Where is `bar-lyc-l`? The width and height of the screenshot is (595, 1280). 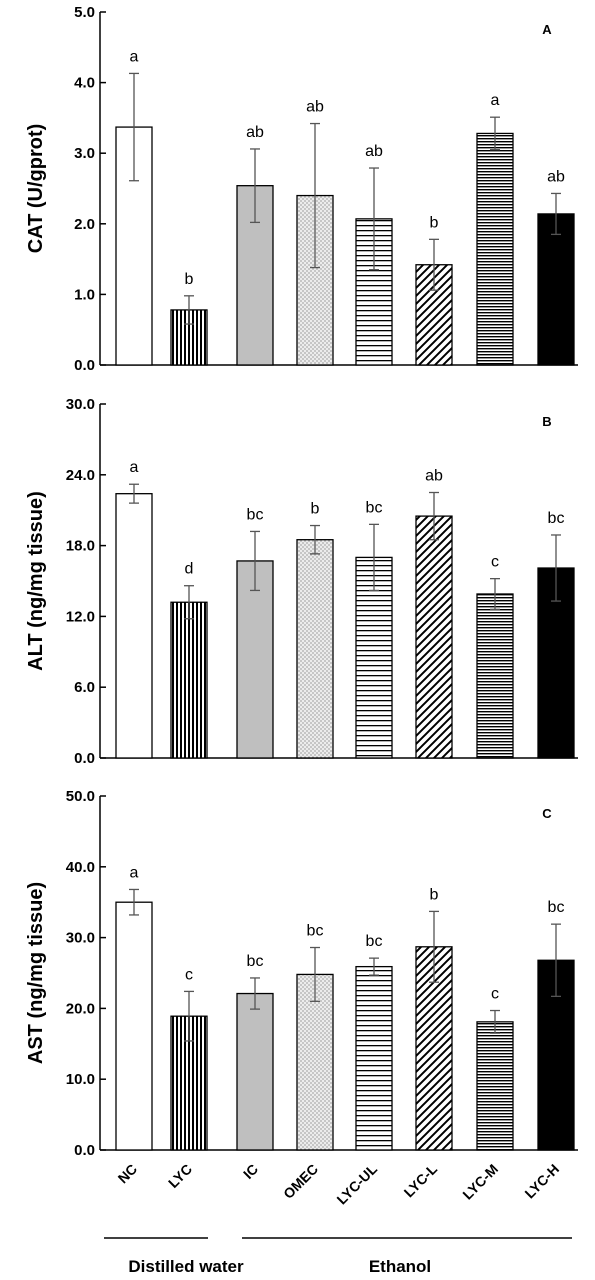 bar-lyc-l is located at coordinates (434, 637).